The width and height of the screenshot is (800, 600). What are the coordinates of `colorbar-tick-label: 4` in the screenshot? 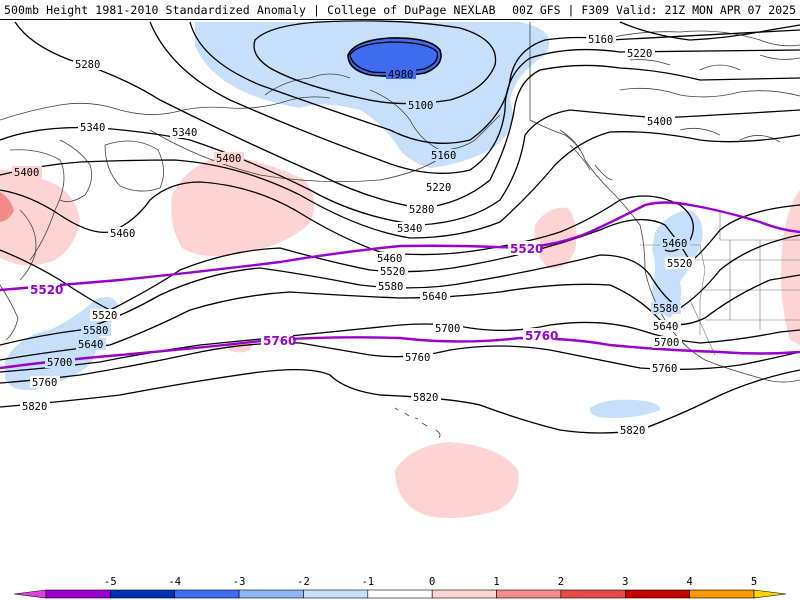 It's located at (689, 582).